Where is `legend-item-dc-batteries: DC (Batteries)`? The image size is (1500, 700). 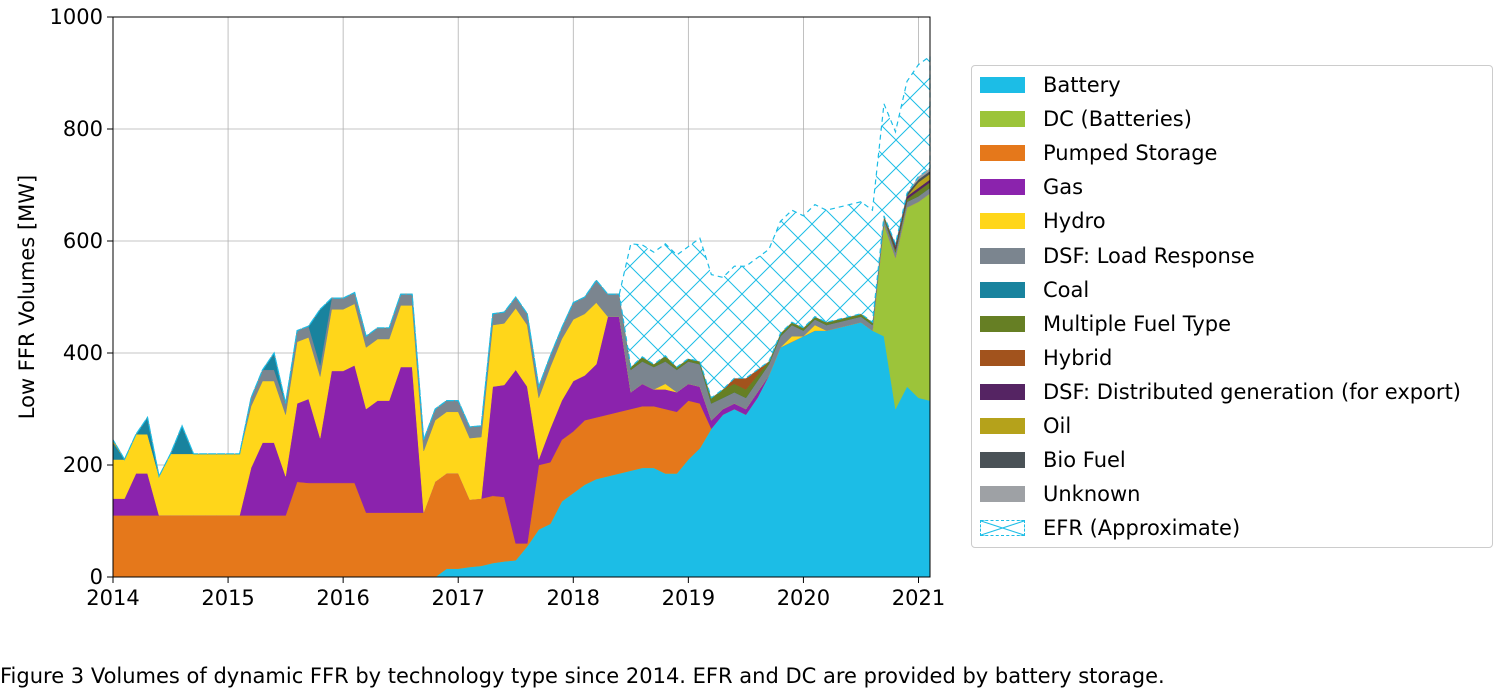
legend-item-dc-batteries: DC (Batteries) is located at coordinates (1086, 119).